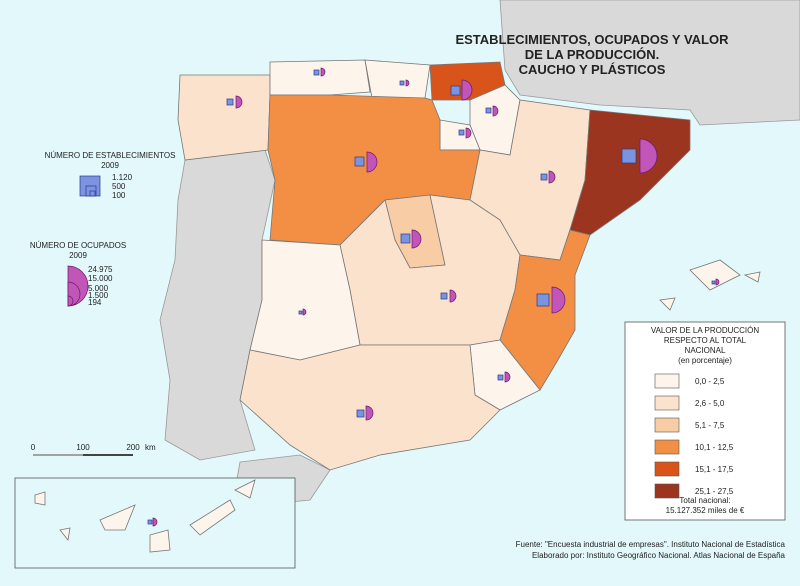 This screenshot has height=586, width=800. I want to click on legend-title: RESPECTO AL TOTAL, so click(705, 340).